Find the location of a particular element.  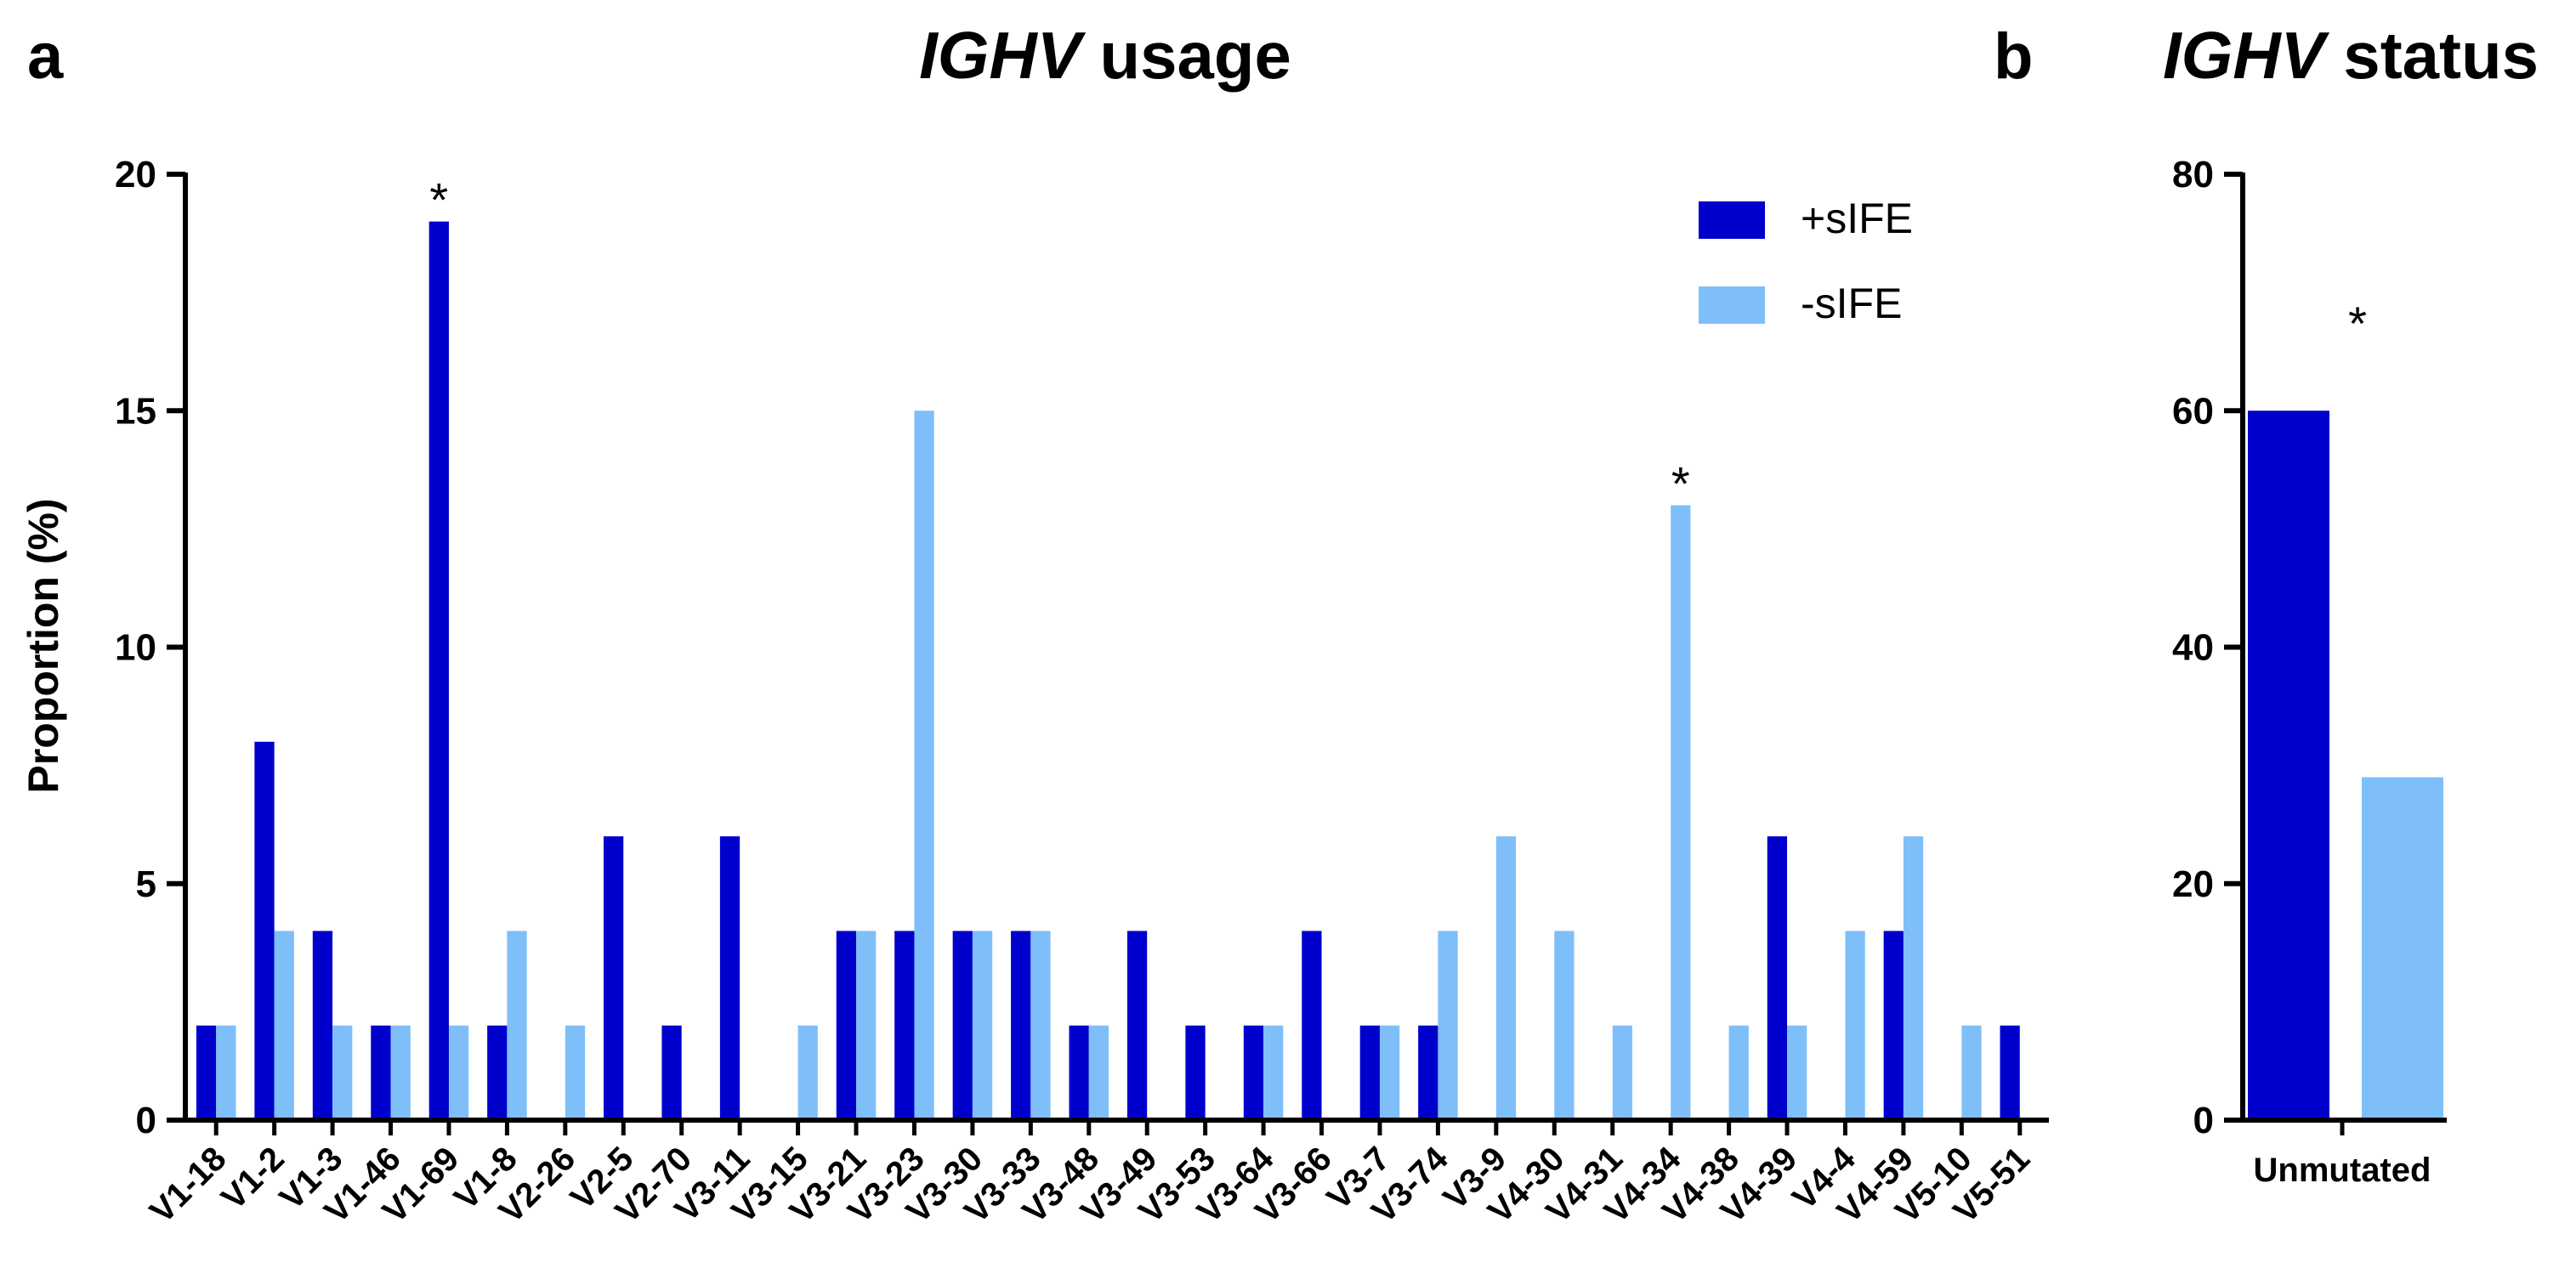

y-tick-label-60: 60 is located at coordinates (2193, 411).